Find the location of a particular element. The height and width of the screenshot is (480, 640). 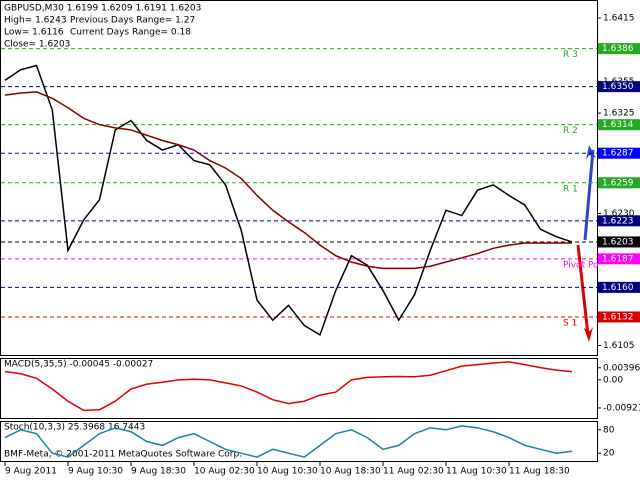

y-tick-label: -0.00921 is located at coordinates (621, 408).